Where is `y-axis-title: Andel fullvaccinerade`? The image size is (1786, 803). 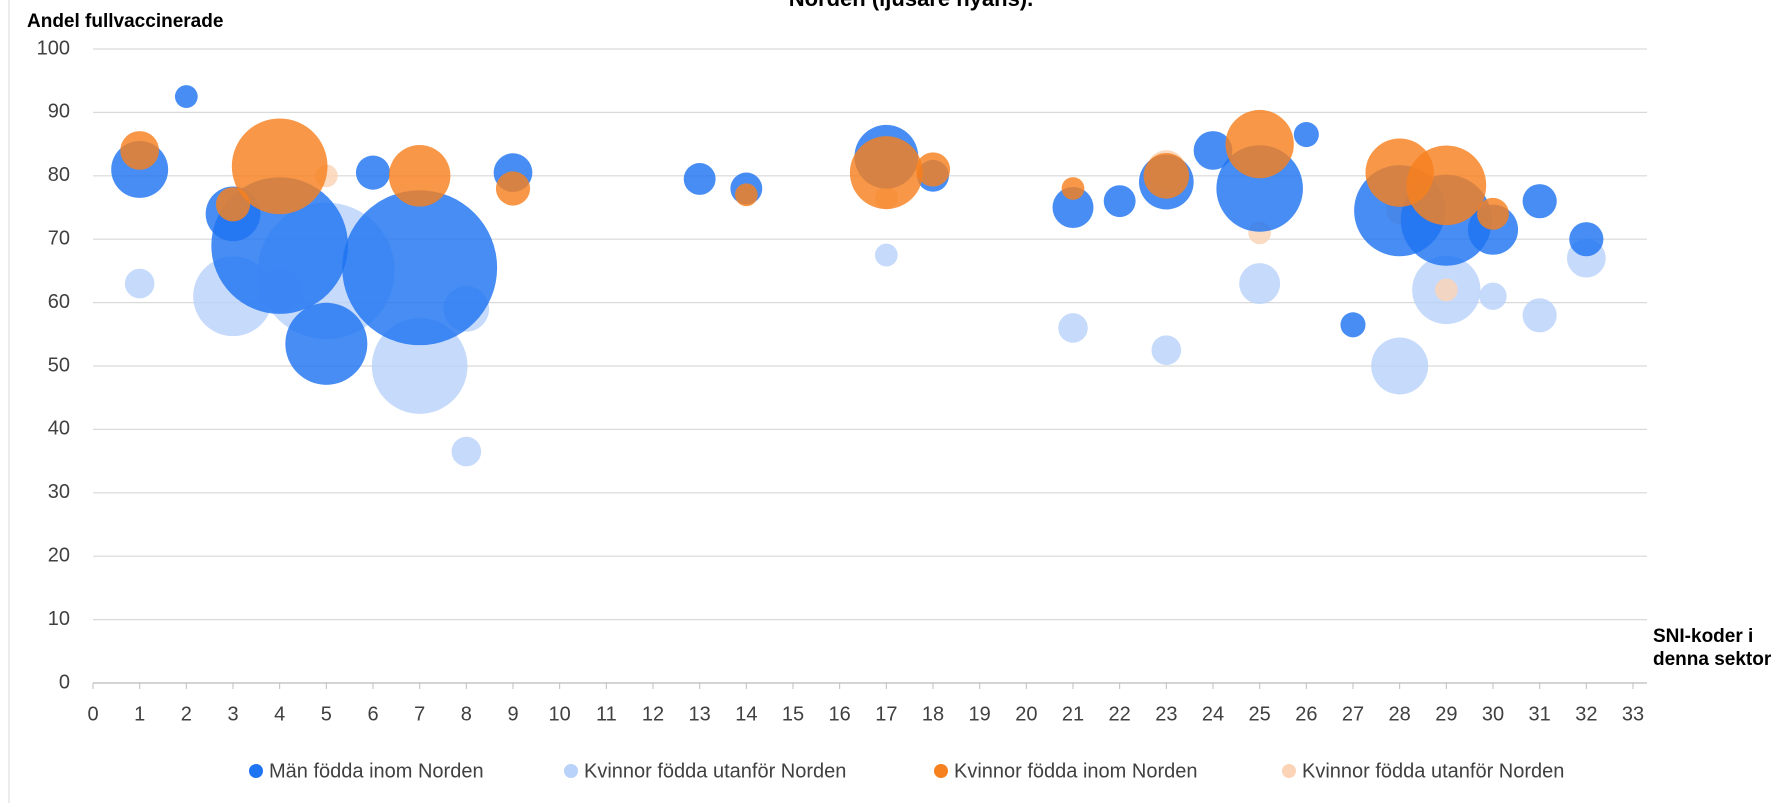 y-axis-title: Andel fullvaccinerade is located at coordinates (125, 21).